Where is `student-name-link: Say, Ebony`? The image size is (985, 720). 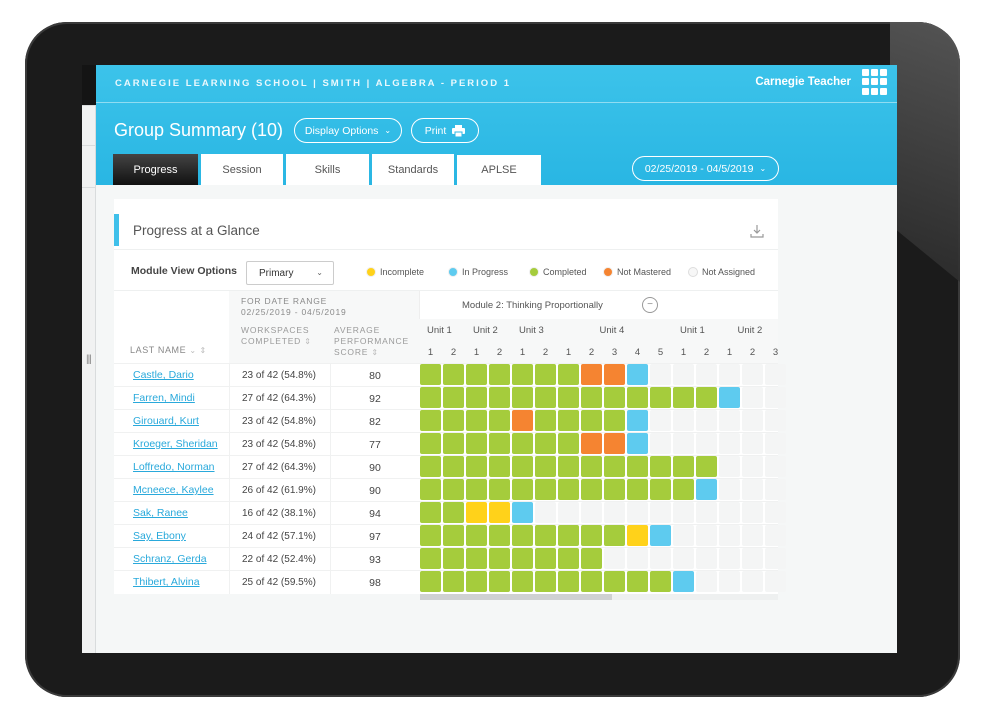
student-name-link: Say, Ebony is located at coordinates (159, 536).